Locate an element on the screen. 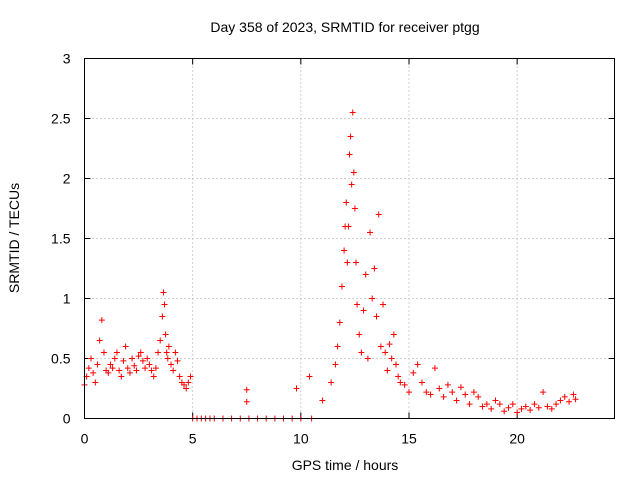 Image resolution: width=640 pixels, height=480 pixels. x-tick-label: 15 is located at coordinates (409, 439).